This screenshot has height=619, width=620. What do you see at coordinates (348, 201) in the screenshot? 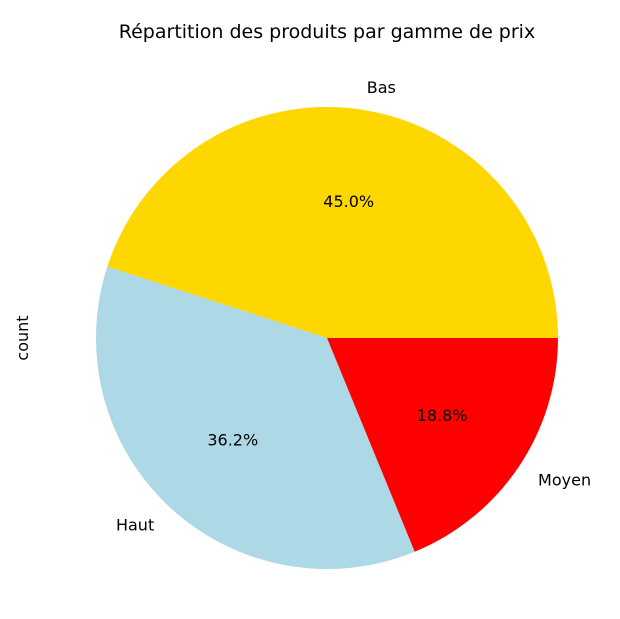
I see `slice-percent-bas: 45.0%` at bounding box center [348, 201].